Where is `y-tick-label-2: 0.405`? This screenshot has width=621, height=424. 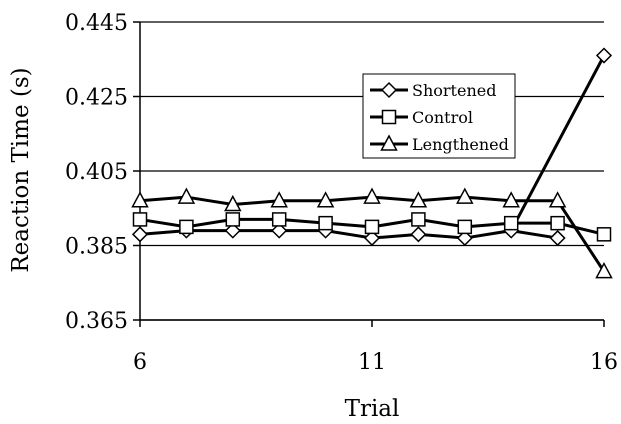
y-tick-label-2: 0.405 is located at coordinates (96, 172).